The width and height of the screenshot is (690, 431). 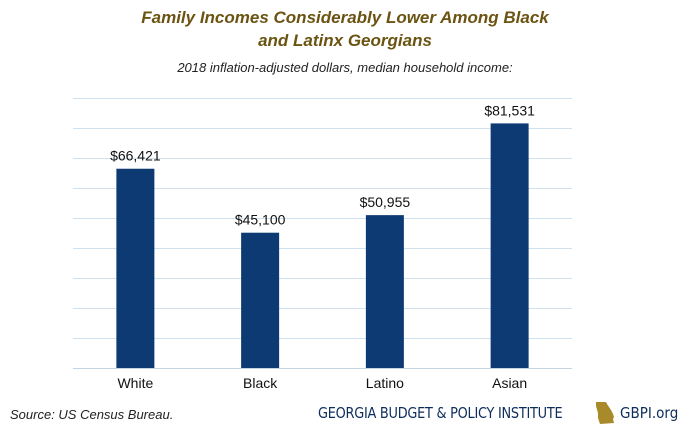 I want to click on x-tick-label-latino: Latino, so click(x=385, y=383).